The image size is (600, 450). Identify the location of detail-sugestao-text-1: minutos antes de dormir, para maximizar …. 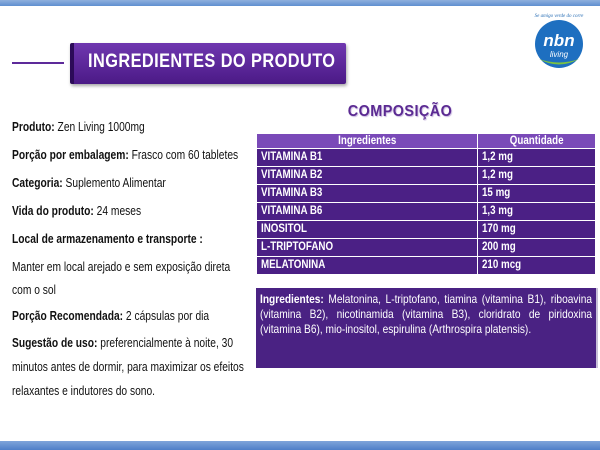
(128, 367).